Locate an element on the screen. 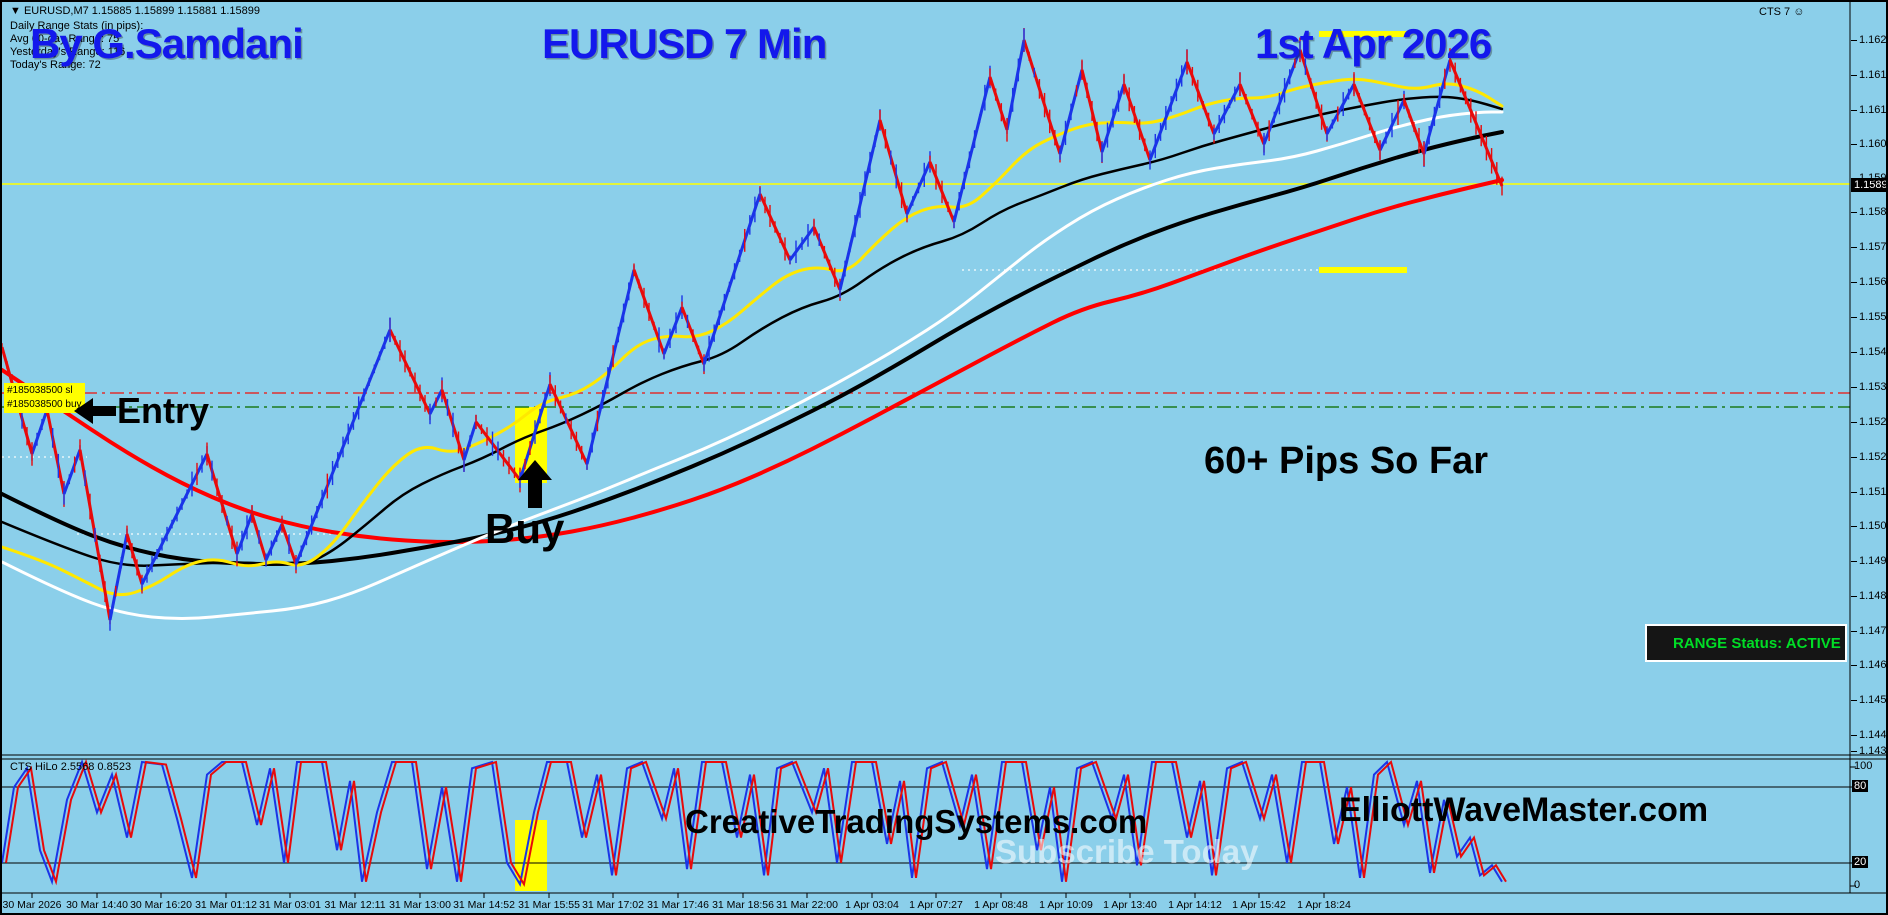  order-sl-label: #185038500 sl is located at coordinates (40, 390).